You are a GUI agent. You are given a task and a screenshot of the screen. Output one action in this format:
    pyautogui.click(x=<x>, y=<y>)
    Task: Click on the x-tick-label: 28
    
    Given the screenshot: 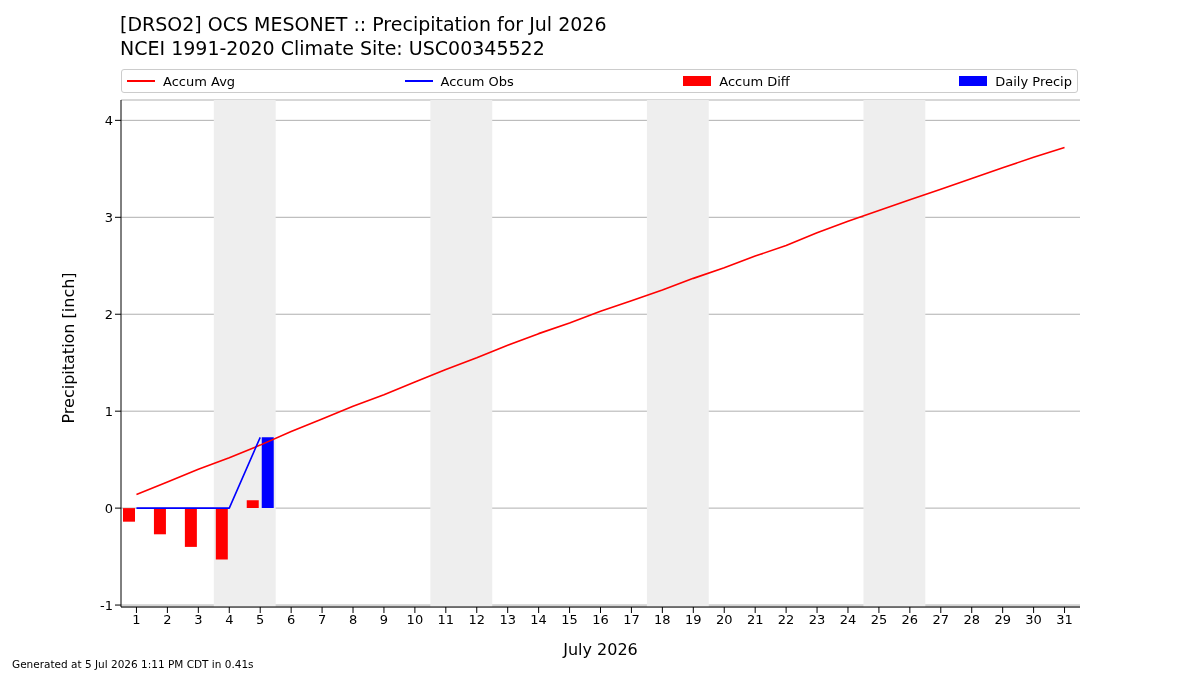 What is the action you would take?
    pyautogui.click(x=971, y=620)
    